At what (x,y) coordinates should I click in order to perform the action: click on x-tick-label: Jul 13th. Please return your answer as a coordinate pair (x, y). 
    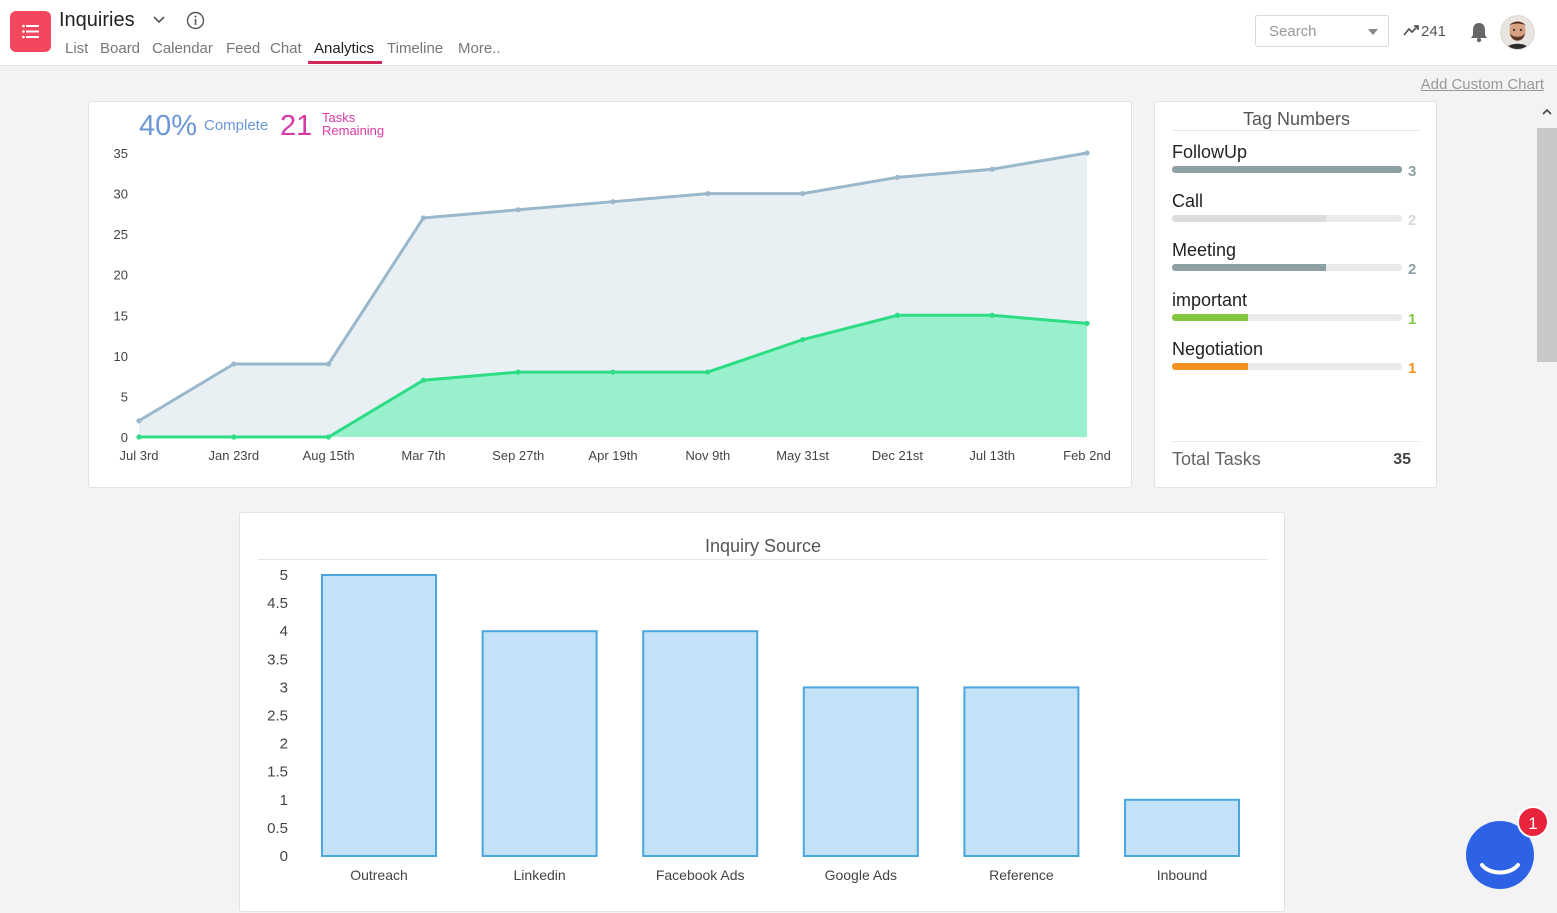
    Looking at the image, I should click on (992, 455).